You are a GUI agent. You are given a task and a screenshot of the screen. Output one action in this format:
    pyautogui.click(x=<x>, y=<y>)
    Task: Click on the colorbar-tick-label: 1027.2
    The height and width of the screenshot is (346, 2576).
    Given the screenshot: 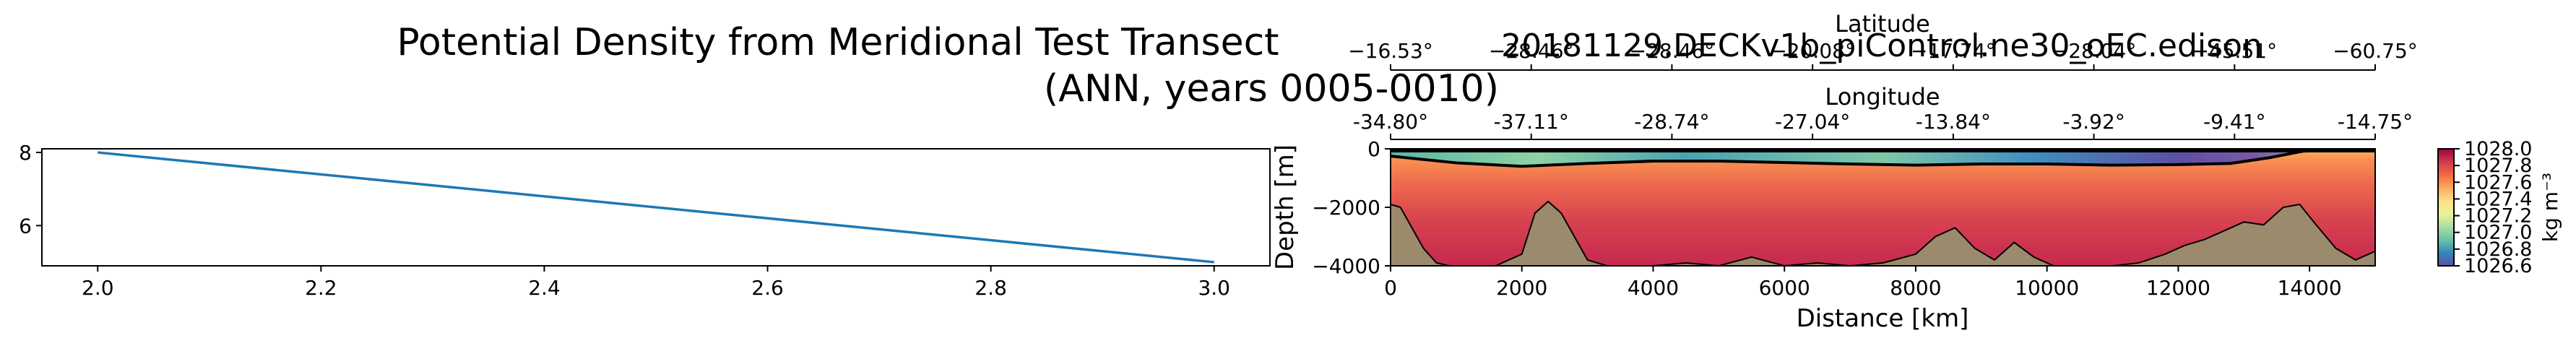 What is the action you would take?
    pyautogui.click(x=2498, y=217)
    